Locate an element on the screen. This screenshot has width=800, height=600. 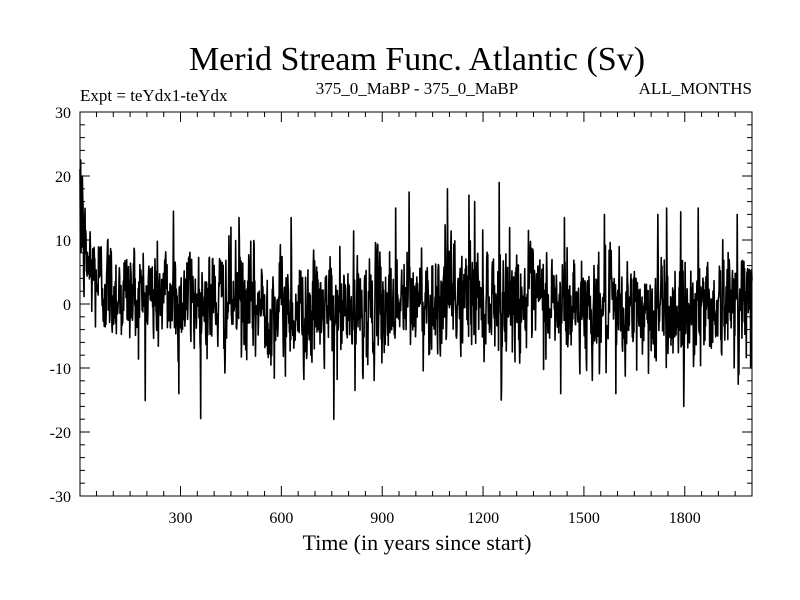
x-tick-label: 600 is located at coordinates (281, 518).